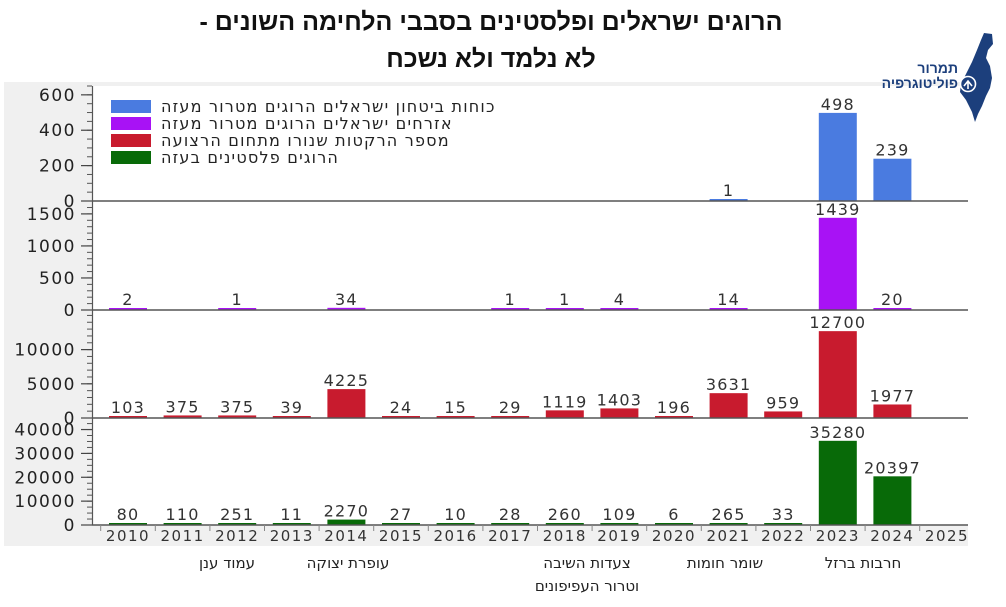  Describe the element at coordinates (127, 299) in the screenshot. I see `data-label-israeli-civilians-2010: 2` at that location.